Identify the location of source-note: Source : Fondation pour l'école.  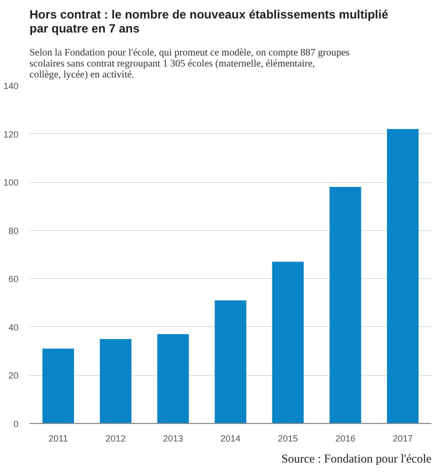
(356, 459).